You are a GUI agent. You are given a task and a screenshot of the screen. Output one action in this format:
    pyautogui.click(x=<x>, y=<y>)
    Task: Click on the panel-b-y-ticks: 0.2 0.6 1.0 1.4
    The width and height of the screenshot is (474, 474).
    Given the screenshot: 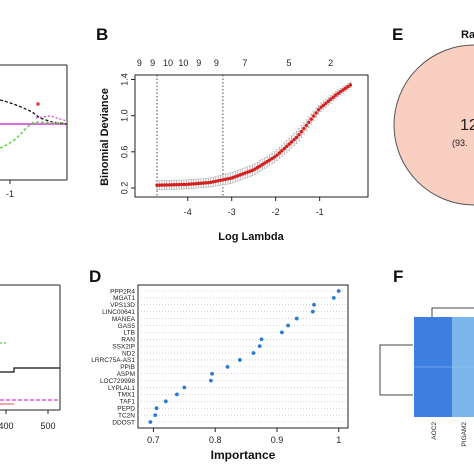 What is the action you would take?
    pyautogui.click(x=127, y=133)
    